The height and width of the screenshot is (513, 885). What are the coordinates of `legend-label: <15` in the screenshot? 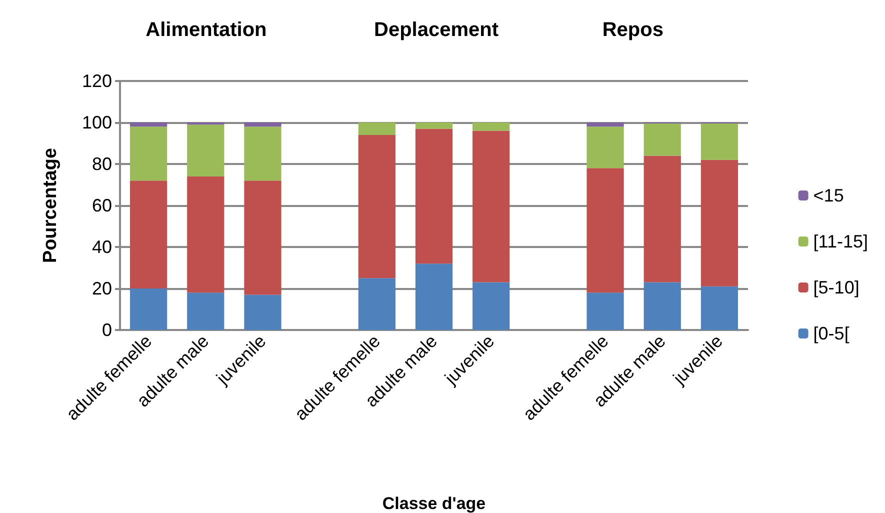 It's located at (828, 196).